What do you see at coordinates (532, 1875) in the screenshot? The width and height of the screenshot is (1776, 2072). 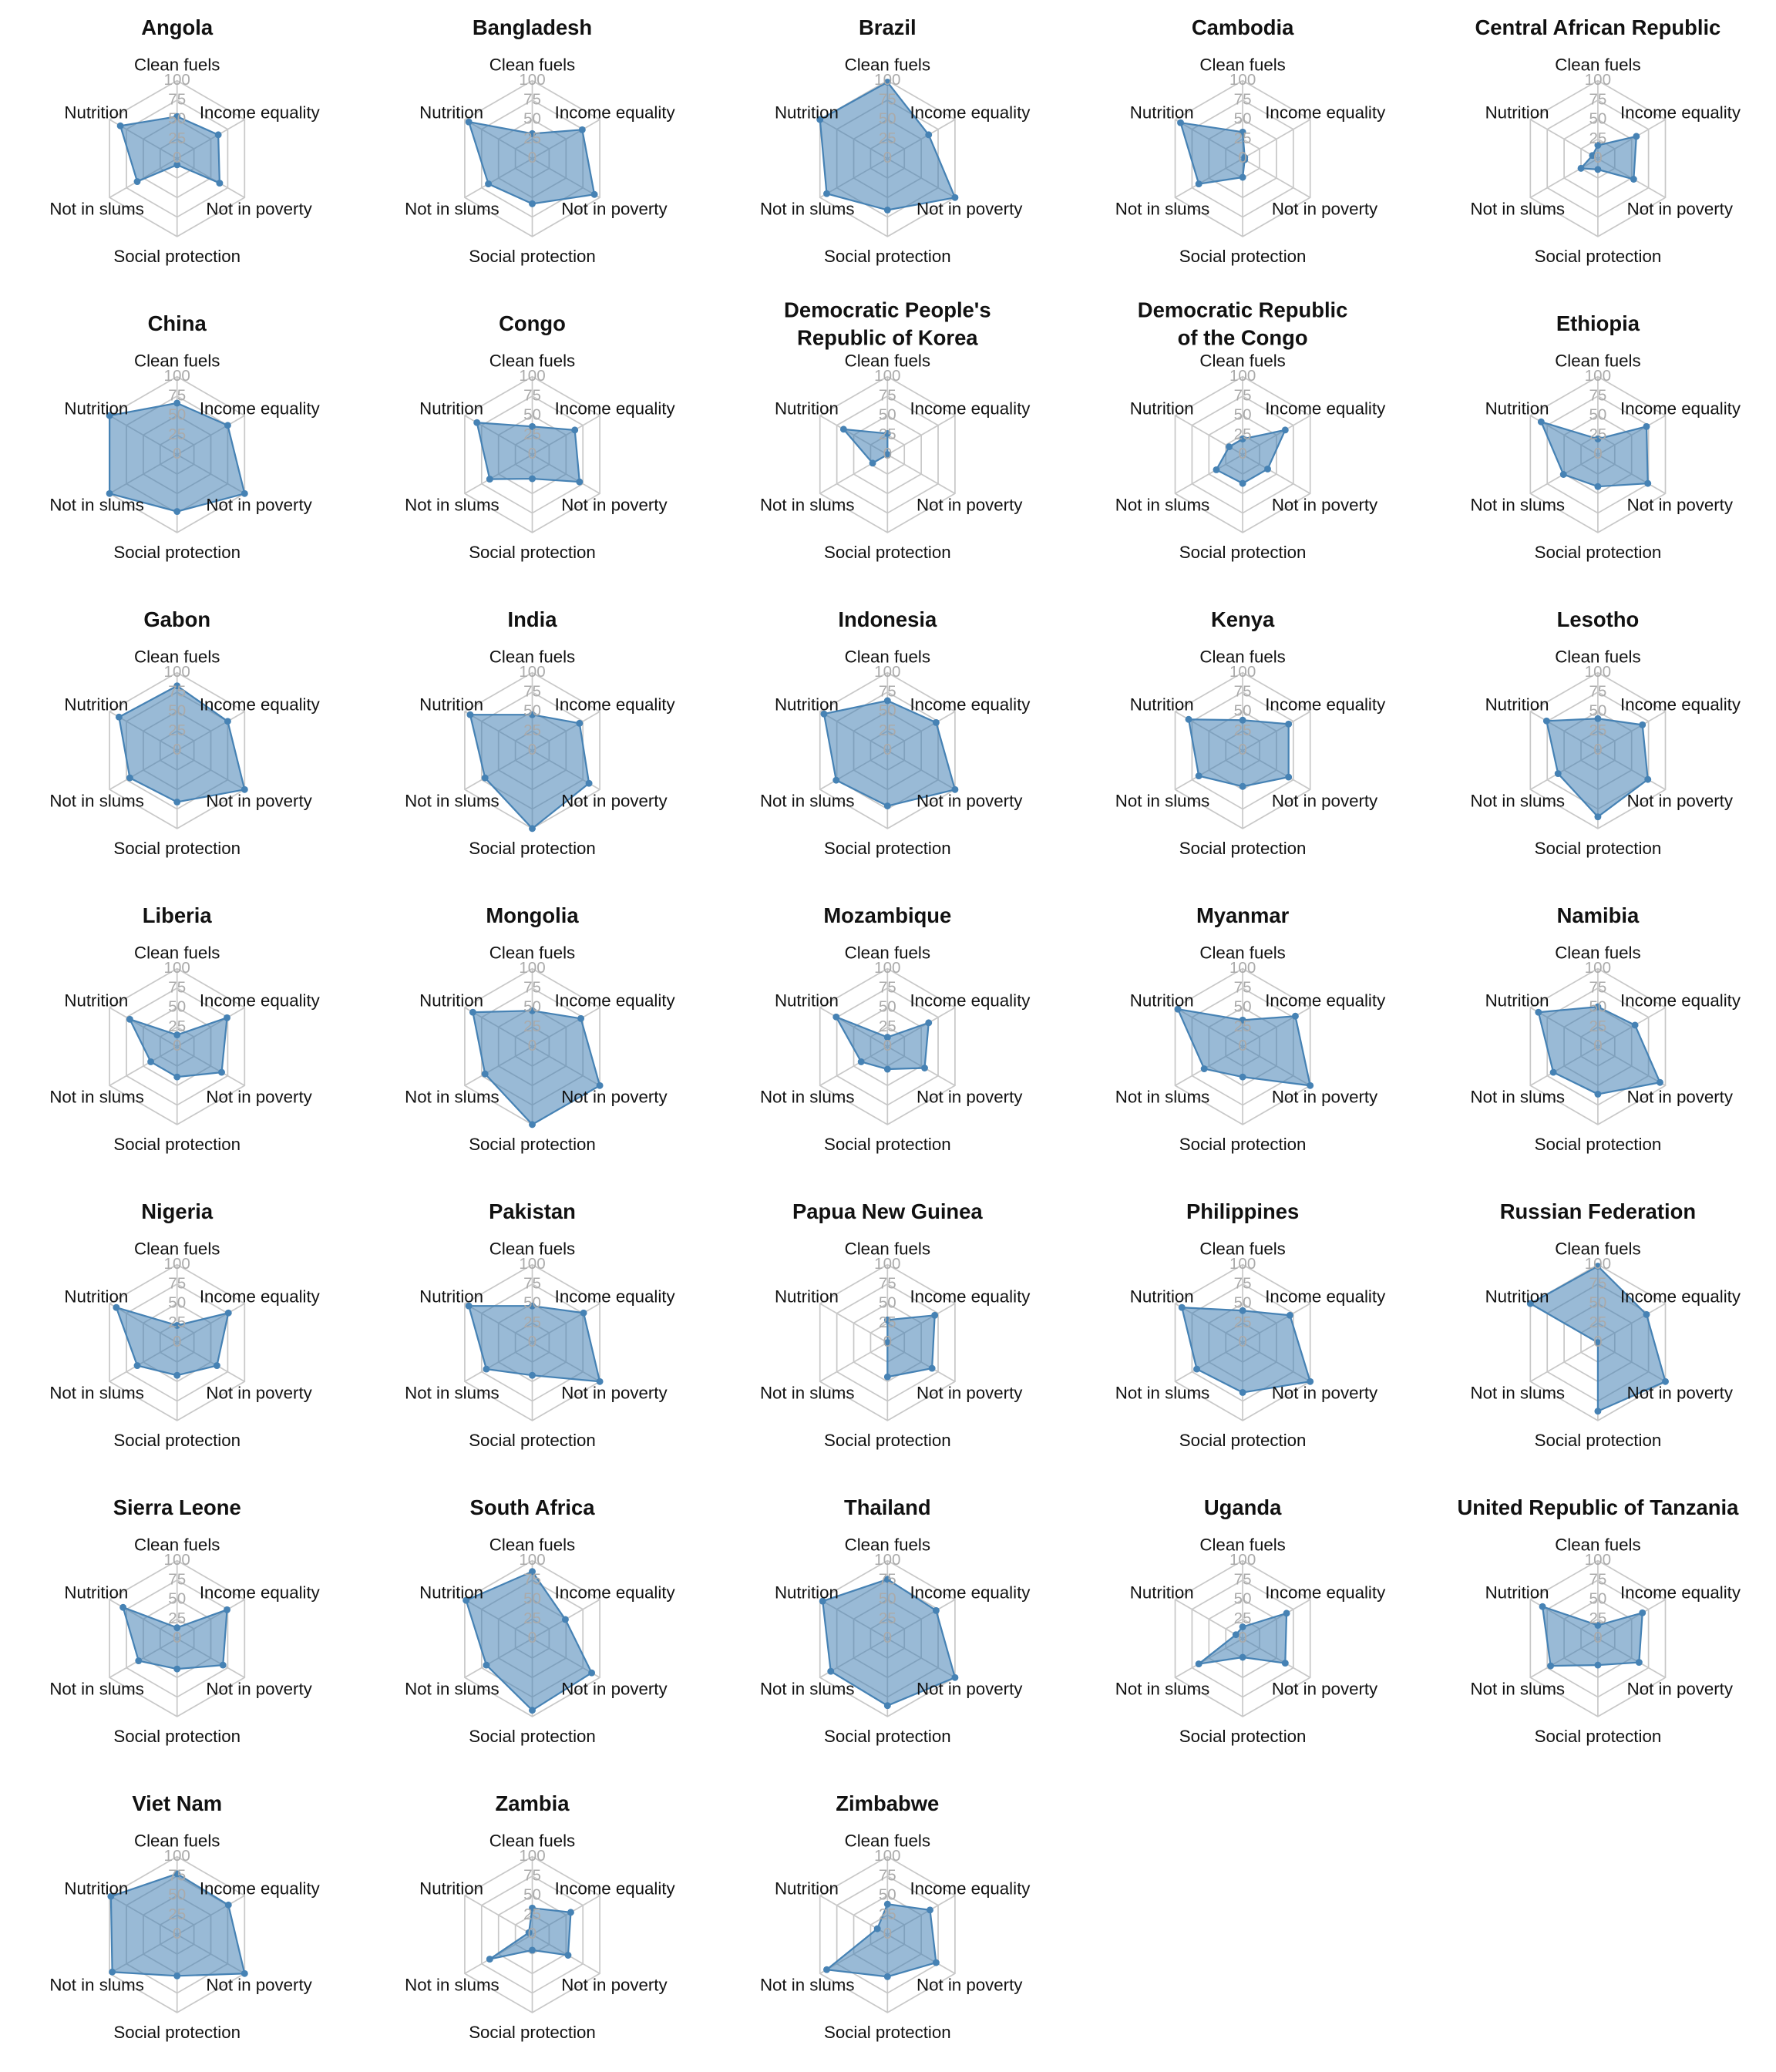 I see `r-tick-label: 75` at bounding box center [532, 1875].